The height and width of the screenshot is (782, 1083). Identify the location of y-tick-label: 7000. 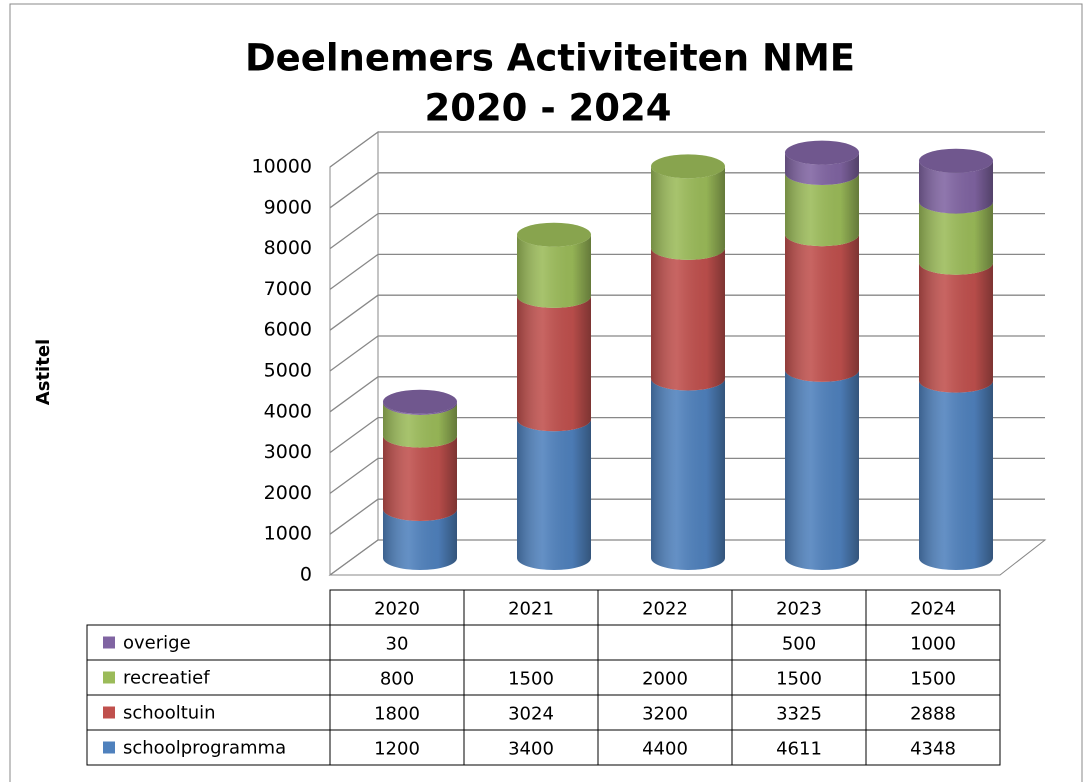
(288, 289).